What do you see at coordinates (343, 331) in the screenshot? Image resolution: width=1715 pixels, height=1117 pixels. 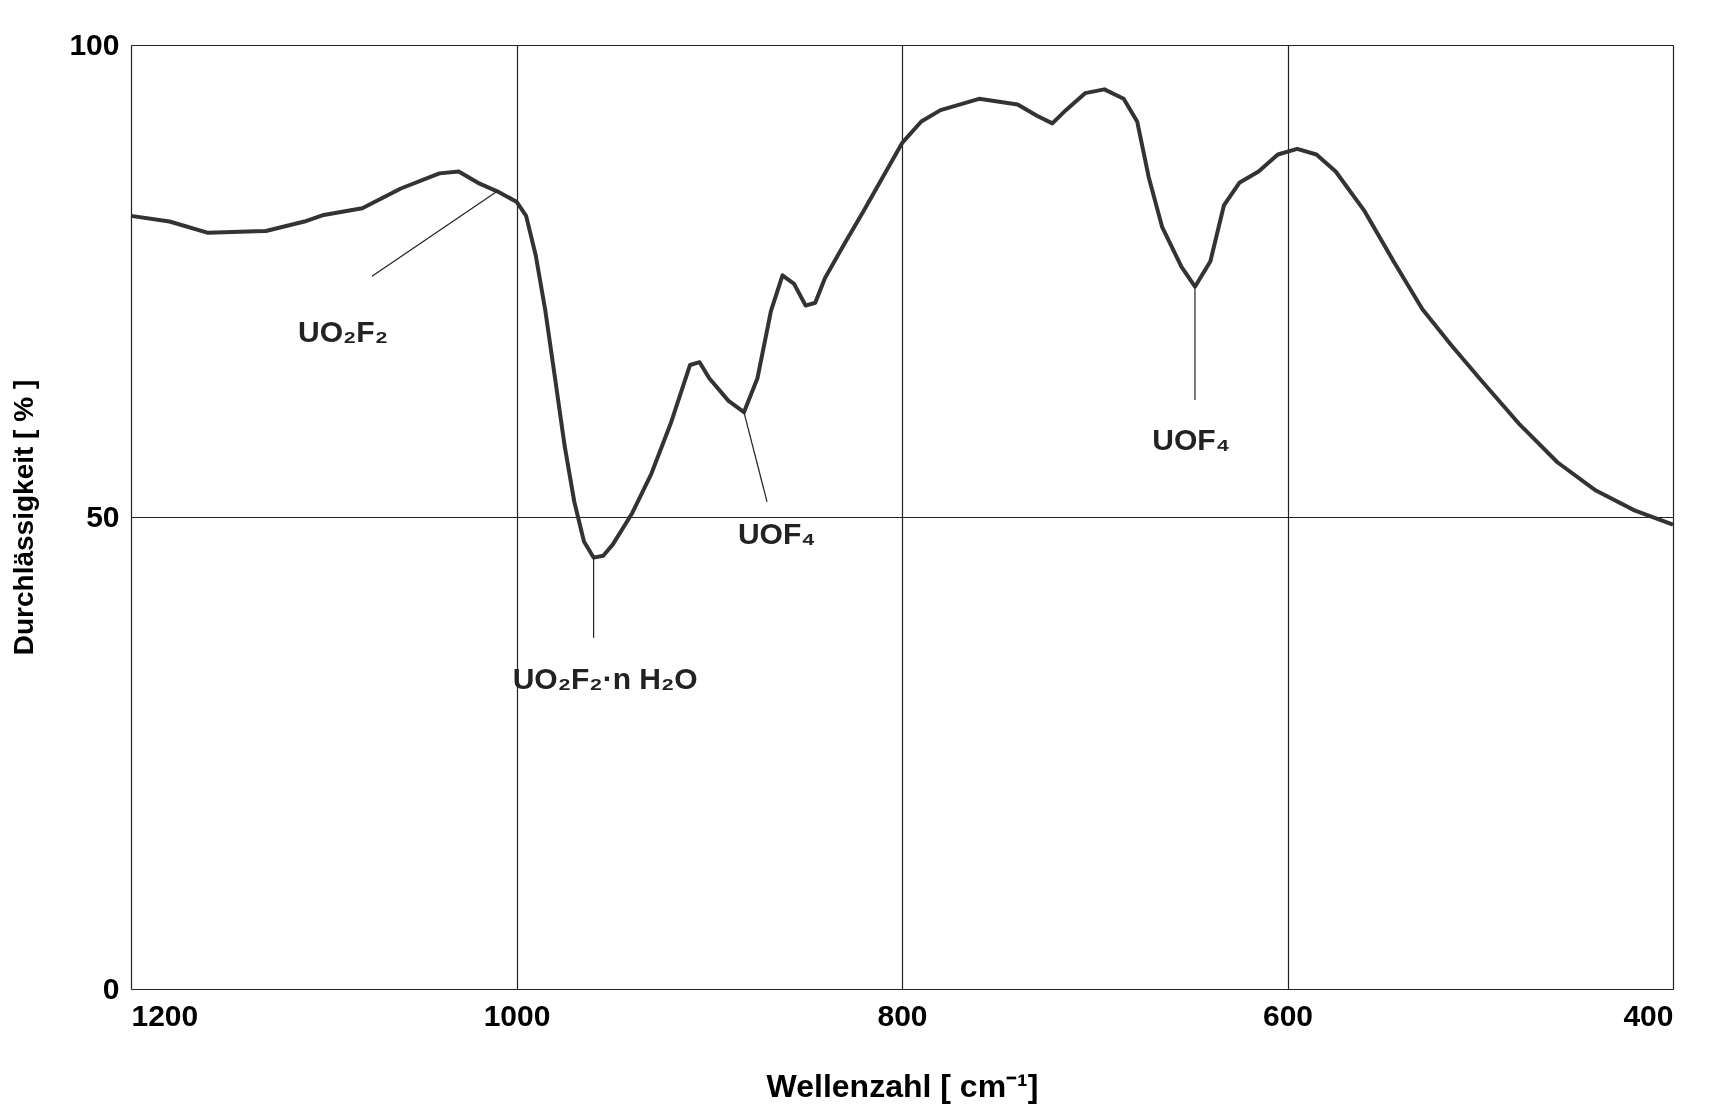 I see `annotation: UO₂F₂` at bounding box center [343, 331].